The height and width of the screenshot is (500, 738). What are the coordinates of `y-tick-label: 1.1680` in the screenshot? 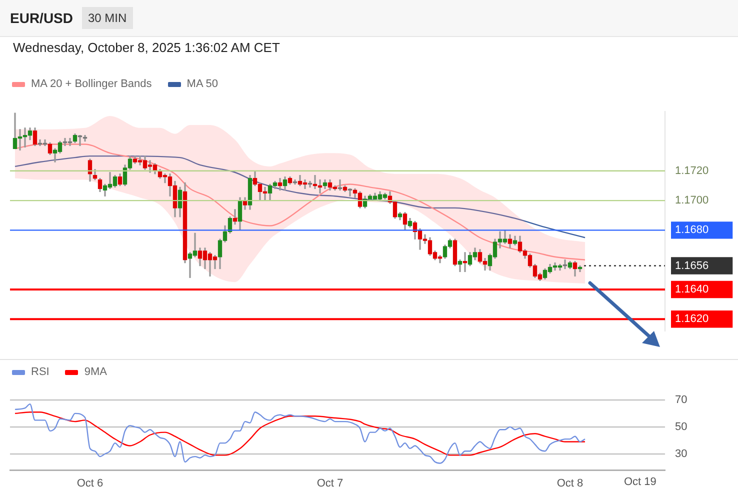 It's located at (692, 230).